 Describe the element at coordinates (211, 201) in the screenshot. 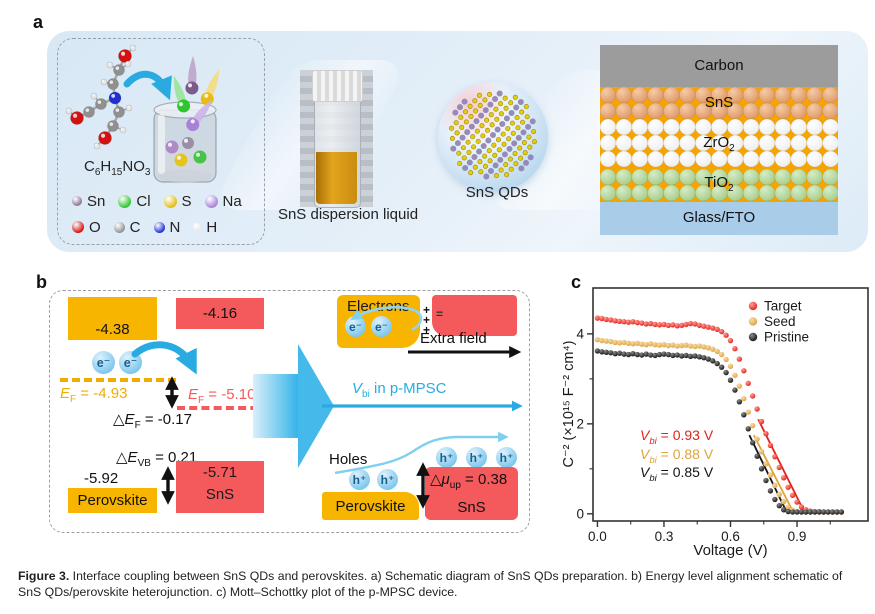

I see `atom-dot-na` at that location.